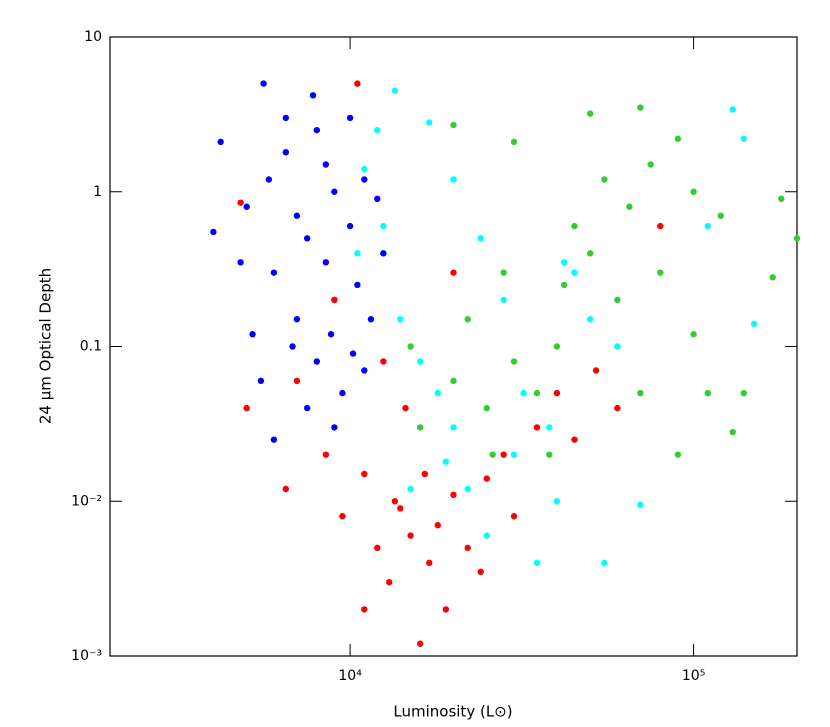 This screenshot has width=830, height=727. What do you see at coordinates (86, 656) in the screenshot?
I see `y-tick-label: 10⁻³` at bounding box center [86, 656].